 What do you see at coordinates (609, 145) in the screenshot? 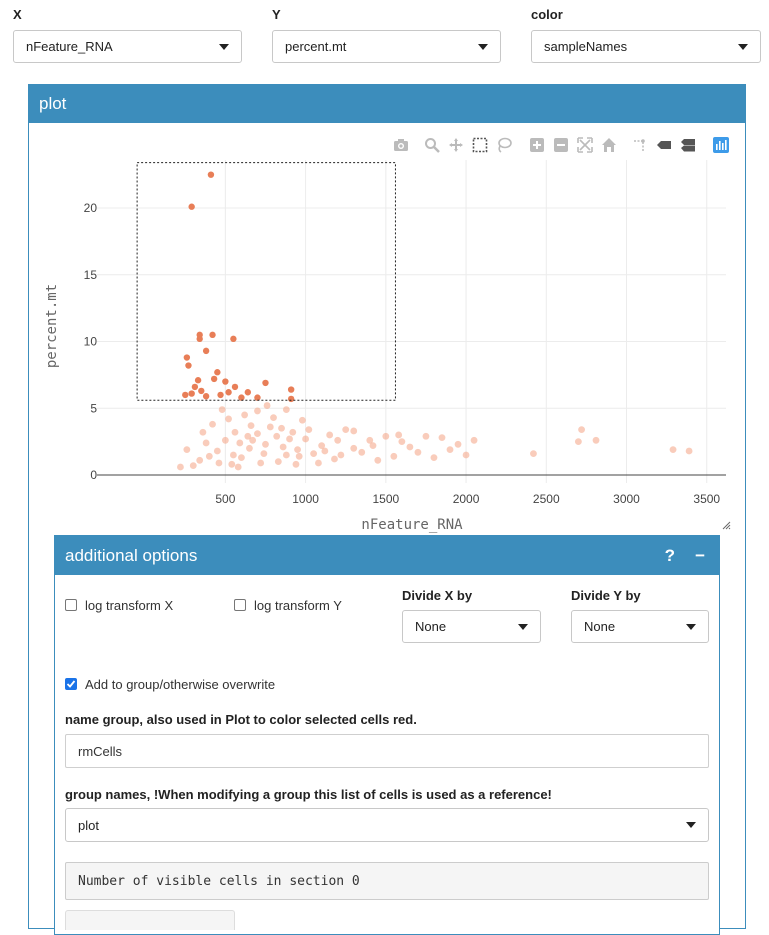
I see `reset-axes-icon` at bounding box center [609, 145].